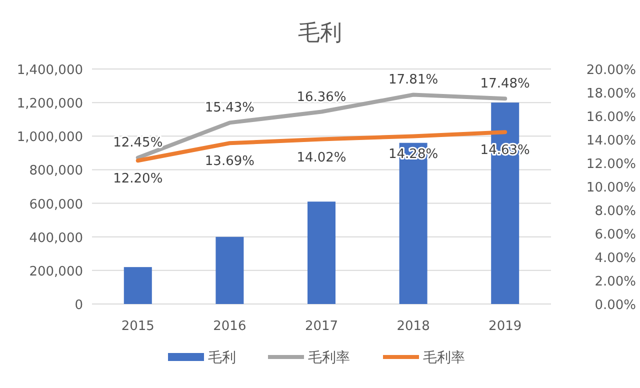 Image resolution: width=640 pixels, height=388 pixels. I want to click on data-label: 17.81%, so click(413, 80).